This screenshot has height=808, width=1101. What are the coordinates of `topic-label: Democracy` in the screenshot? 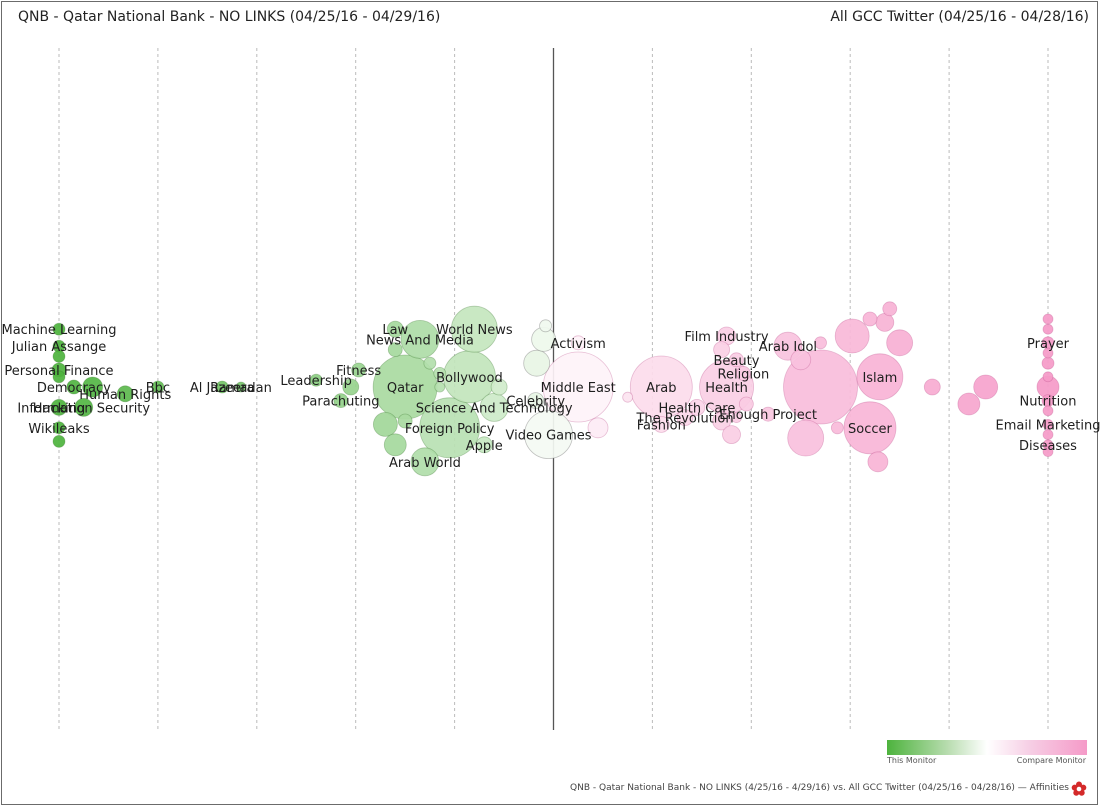 It's located at (74, 388).